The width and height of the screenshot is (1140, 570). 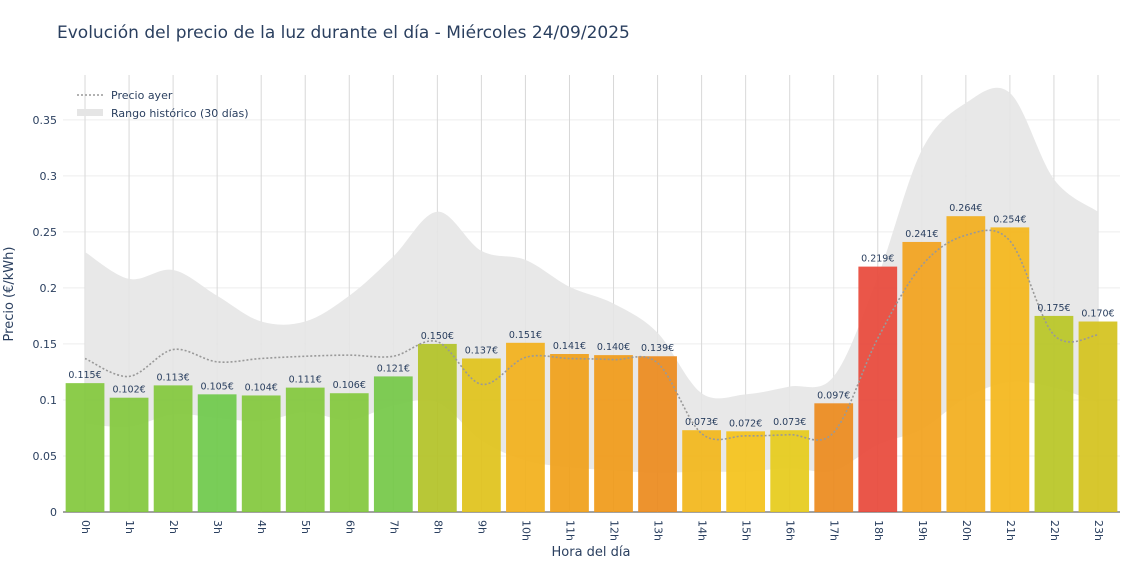 What do you see at coordinates (789, 422) in the screenshot?
I see `bar-label-16h: 0.073€` at bounding box center [789, 422].